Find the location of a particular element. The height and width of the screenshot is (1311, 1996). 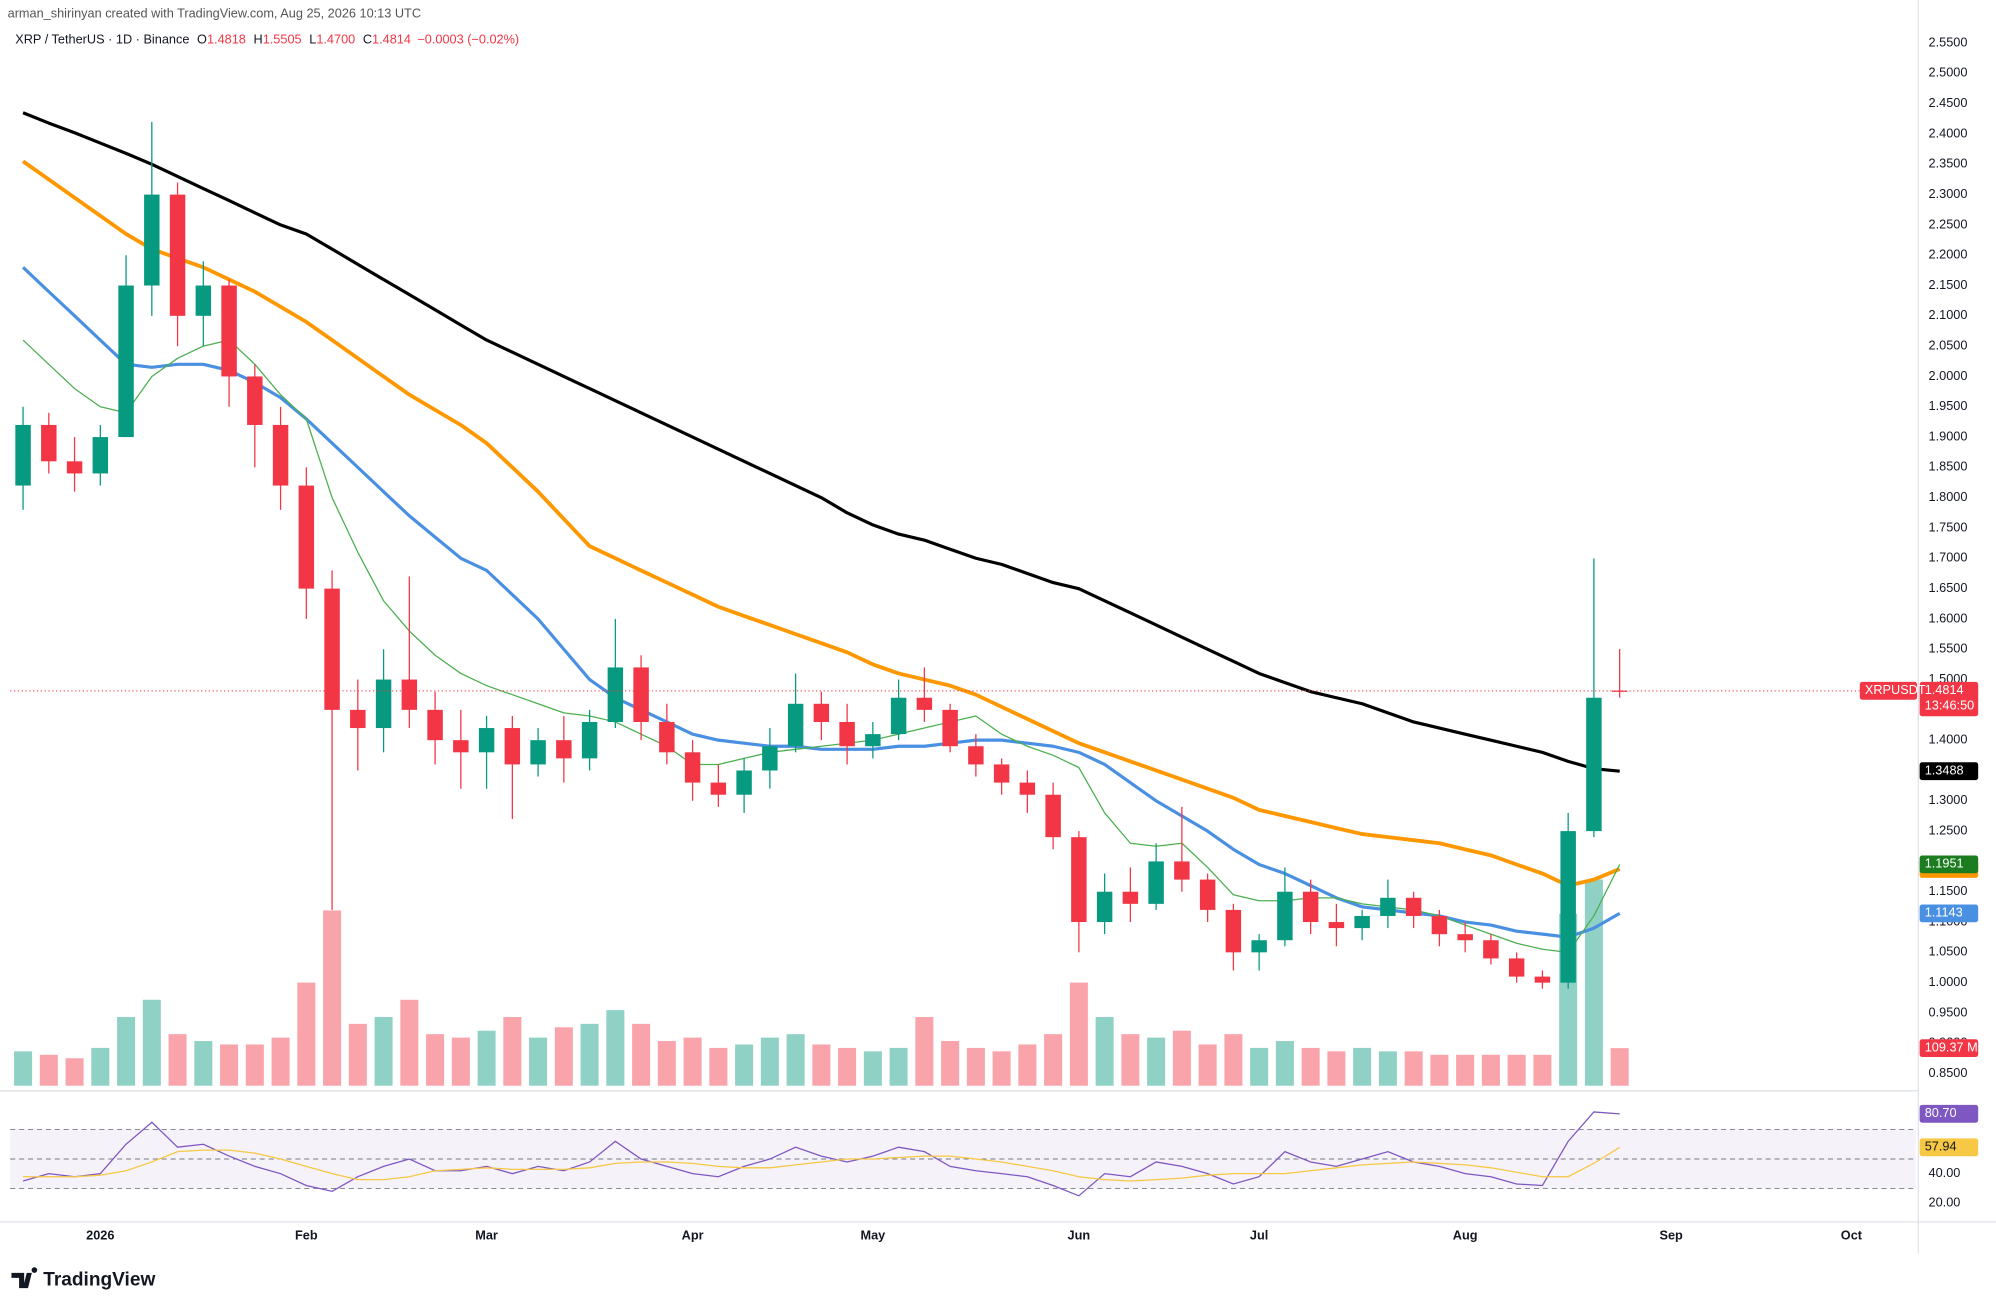

volume-tag: 109.37 M is located at coordinates (1951, 1046).